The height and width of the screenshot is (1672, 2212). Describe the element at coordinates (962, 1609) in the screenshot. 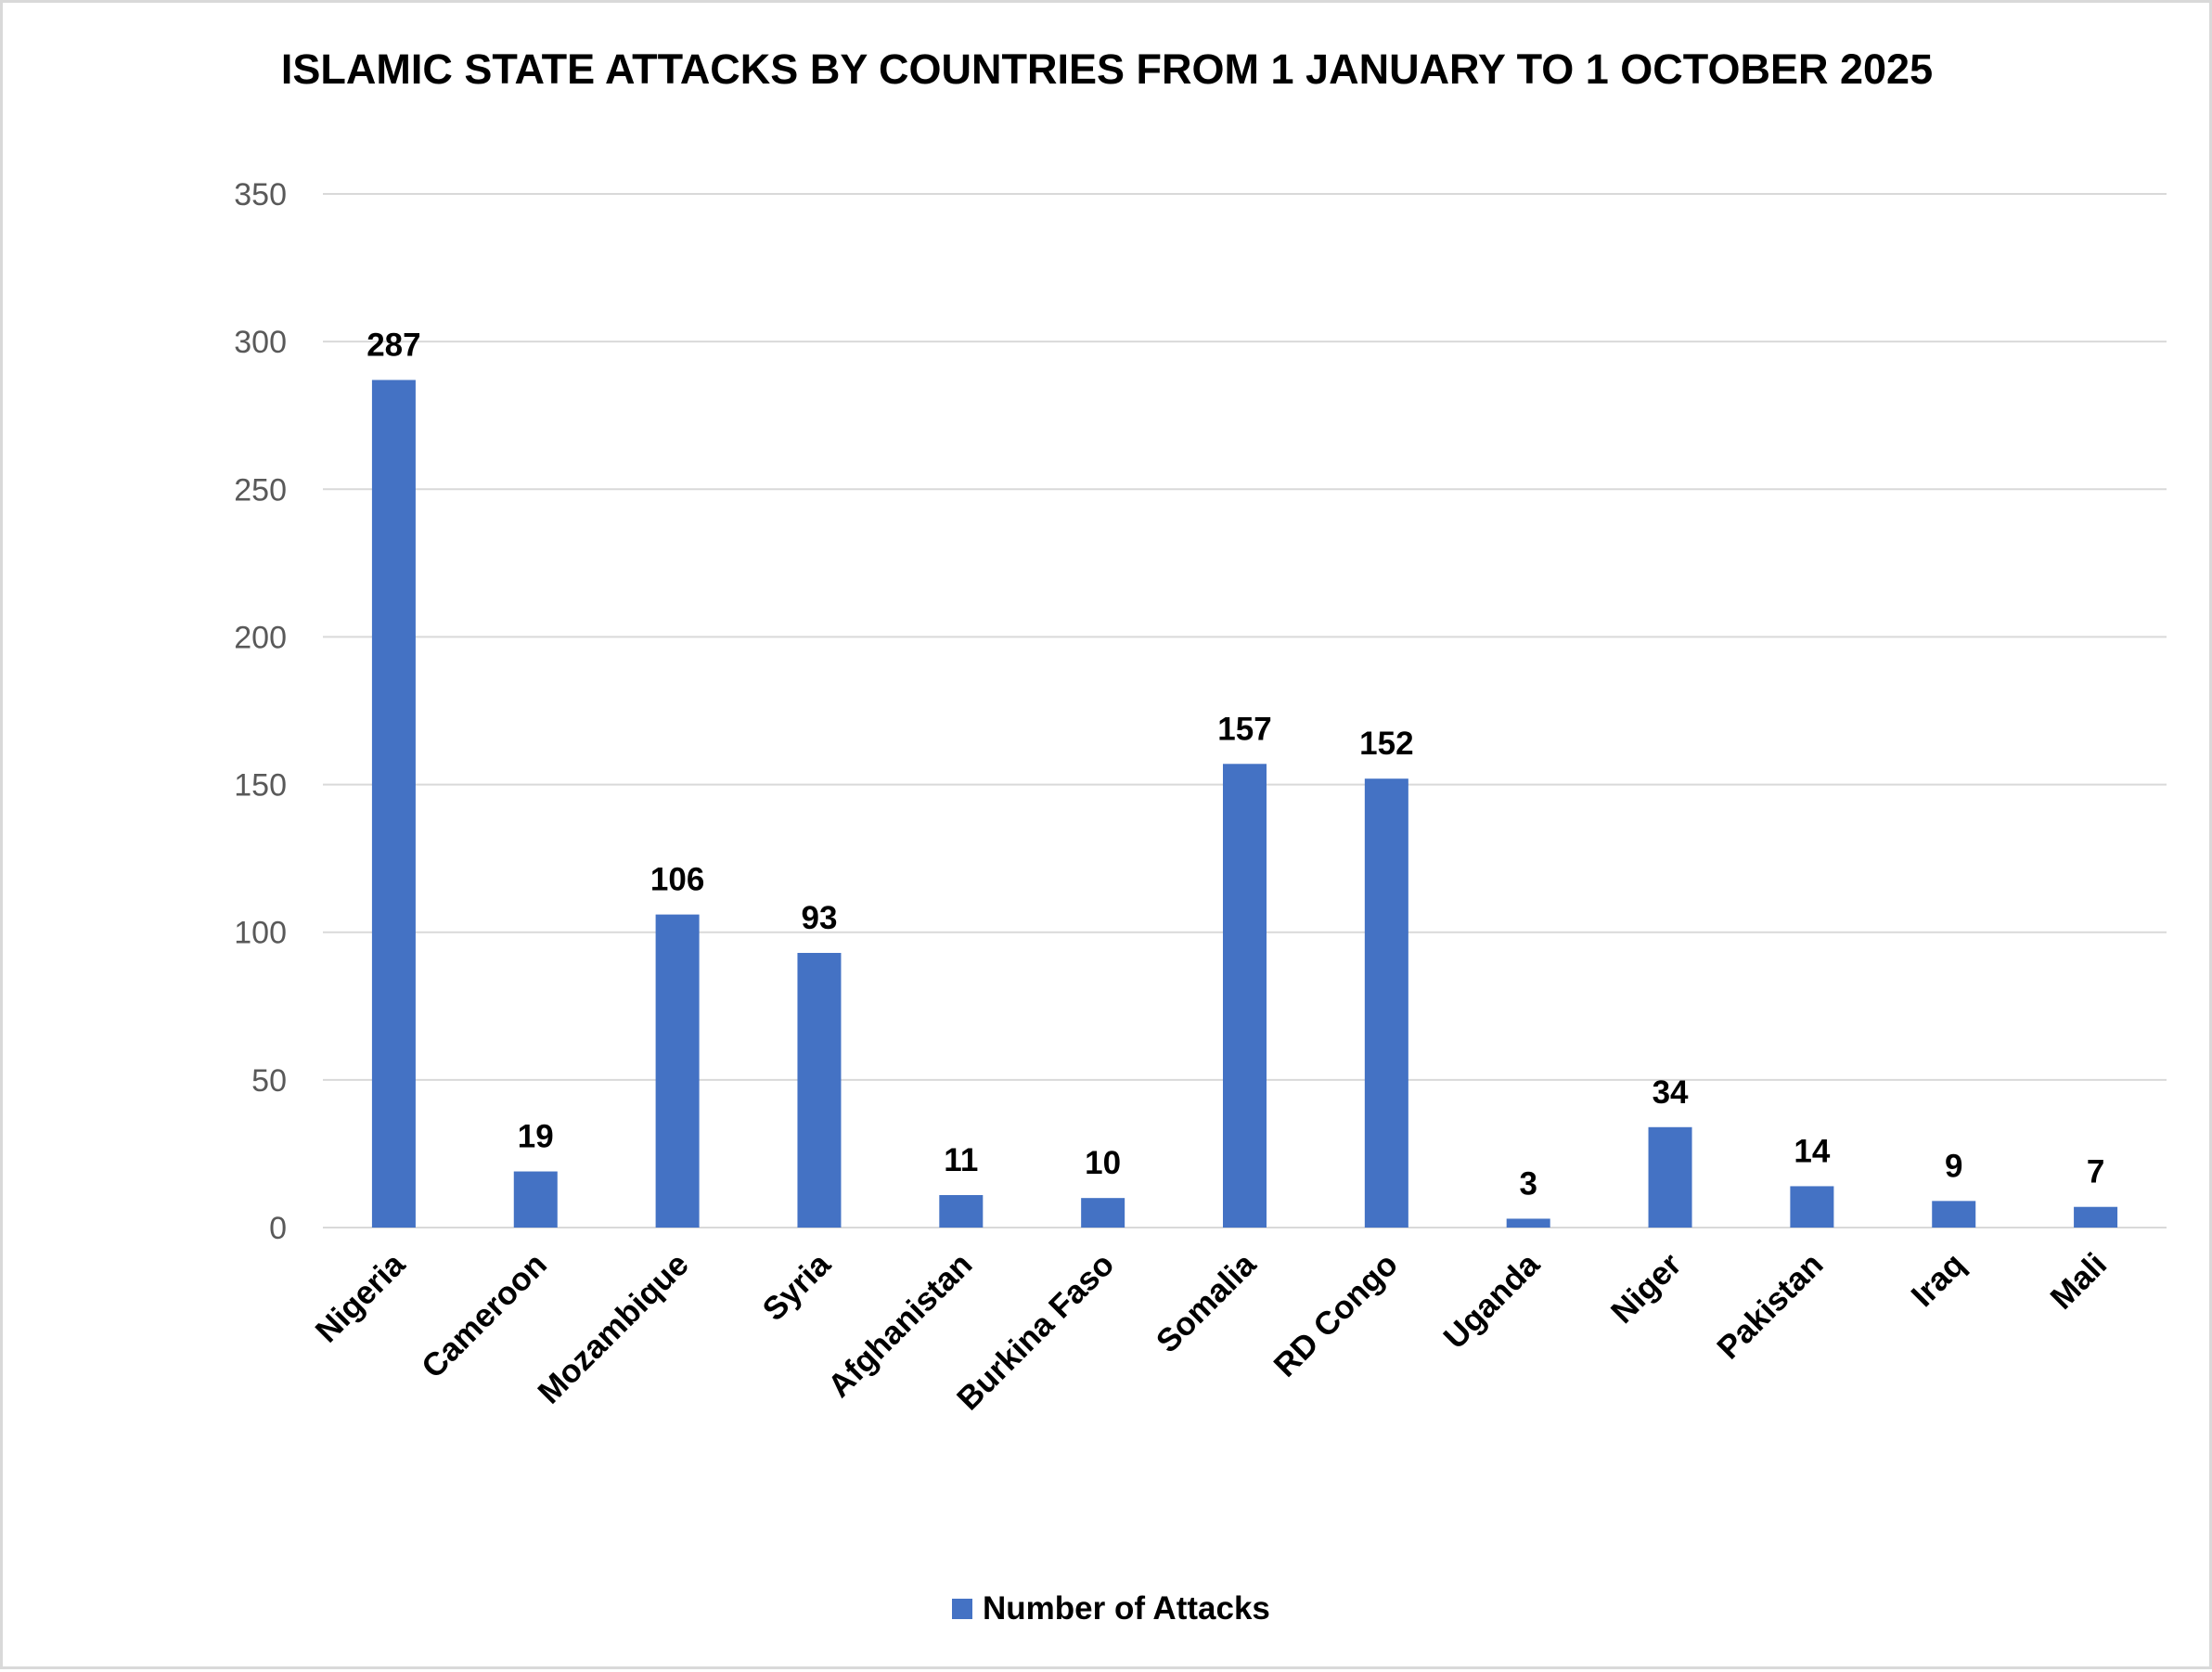

I see `legend-swatch` at that location.